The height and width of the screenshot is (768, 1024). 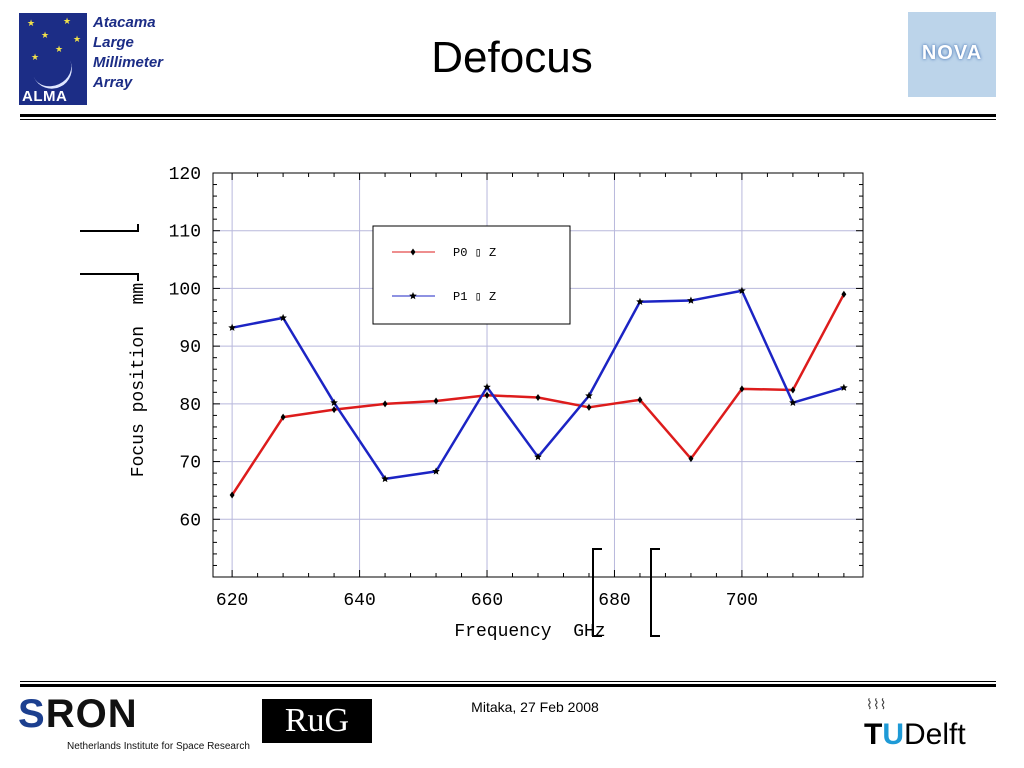 I want to click on footer-rule-thin, so click(x=508, y=681).